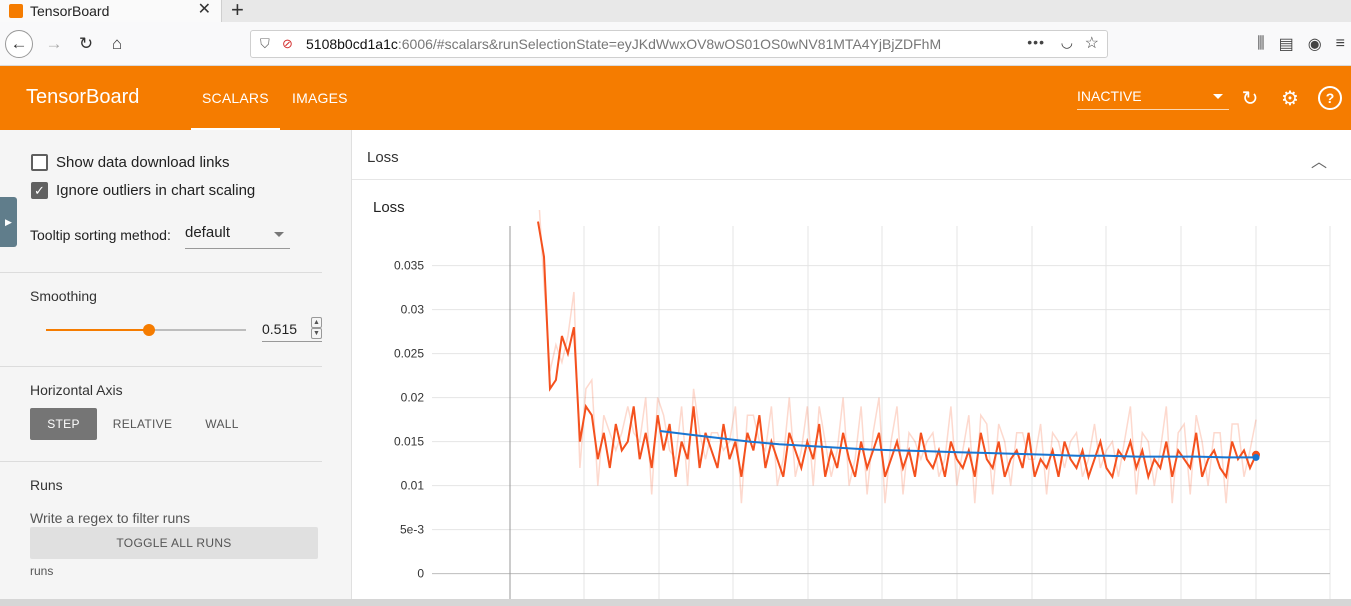 This screenshot has height=606, width=1351. What do you see at coordinates (70, 11) in the screenshot?
I see `tab-title: TensorBoard` at bounding box center [70, 11].